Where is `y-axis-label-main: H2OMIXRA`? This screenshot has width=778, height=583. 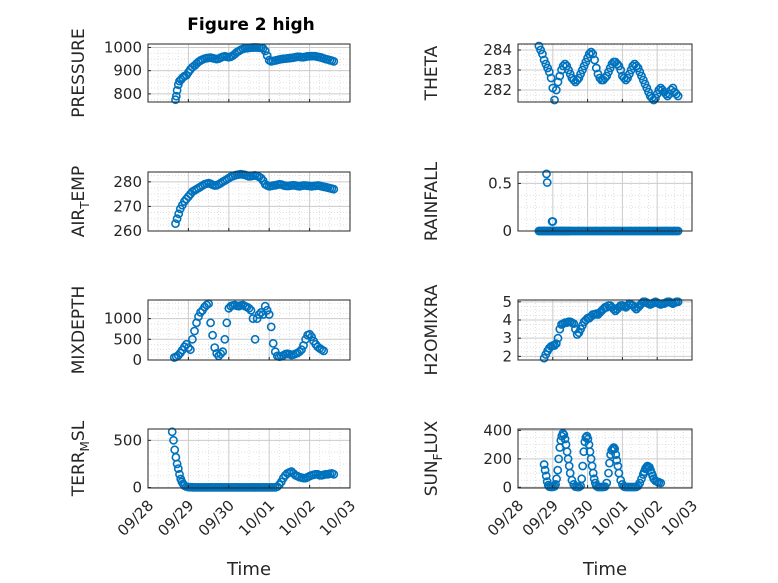 y-axis-label-main: H2OMIXRA is located at coordinates (432, 329).